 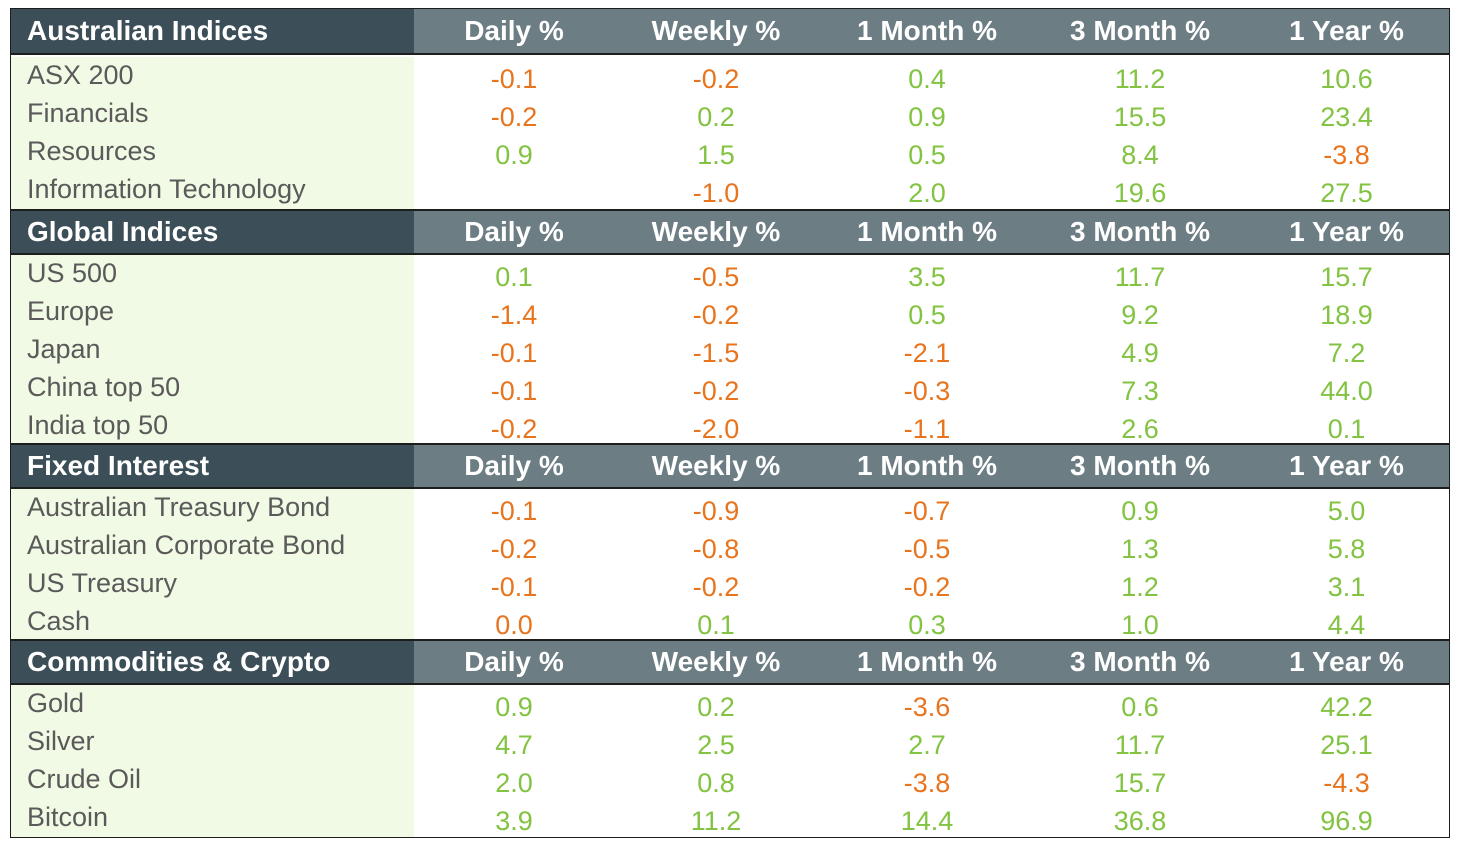 I want to click on row-label: India top 50, so click(x=212, y=426).